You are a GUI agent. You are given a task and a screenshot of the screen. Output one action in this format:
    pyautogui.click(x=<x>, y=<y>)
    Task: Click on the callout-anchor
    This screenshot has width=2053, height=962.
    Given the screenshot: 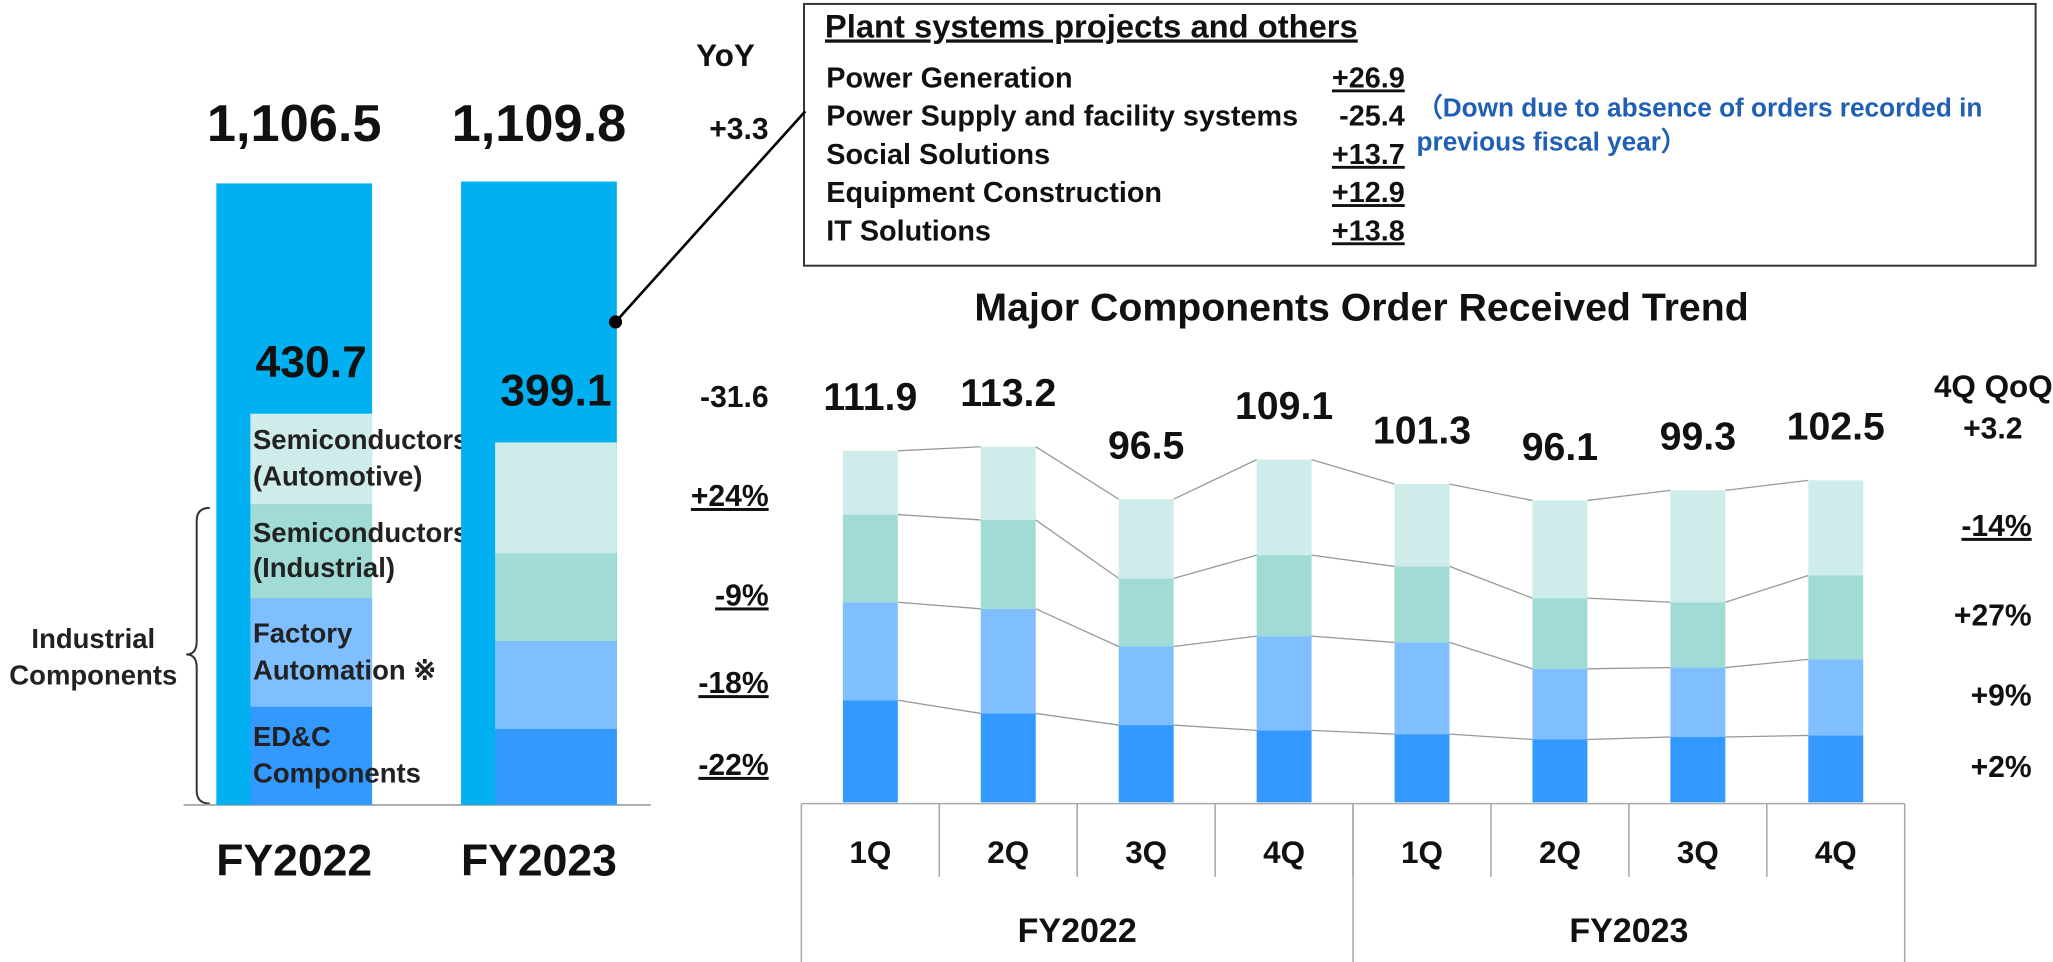 What is the action you would take?
    pyautogui.click(x=615, y=322)
    